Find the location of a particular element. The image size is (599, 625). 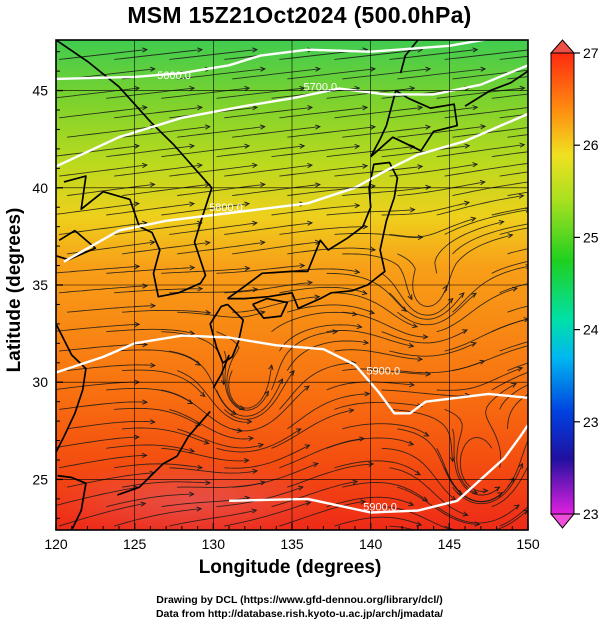

y-tick-label: 30 is located at coordinates (40, 382).